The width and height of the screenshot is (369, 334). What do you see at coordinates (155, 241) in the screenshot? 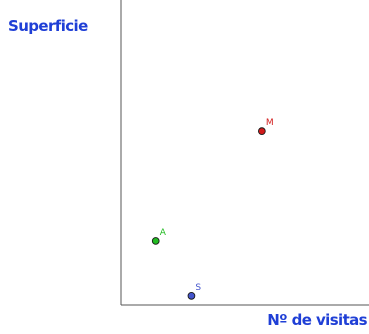
I see `point-a` at bounding box center [155, 241].